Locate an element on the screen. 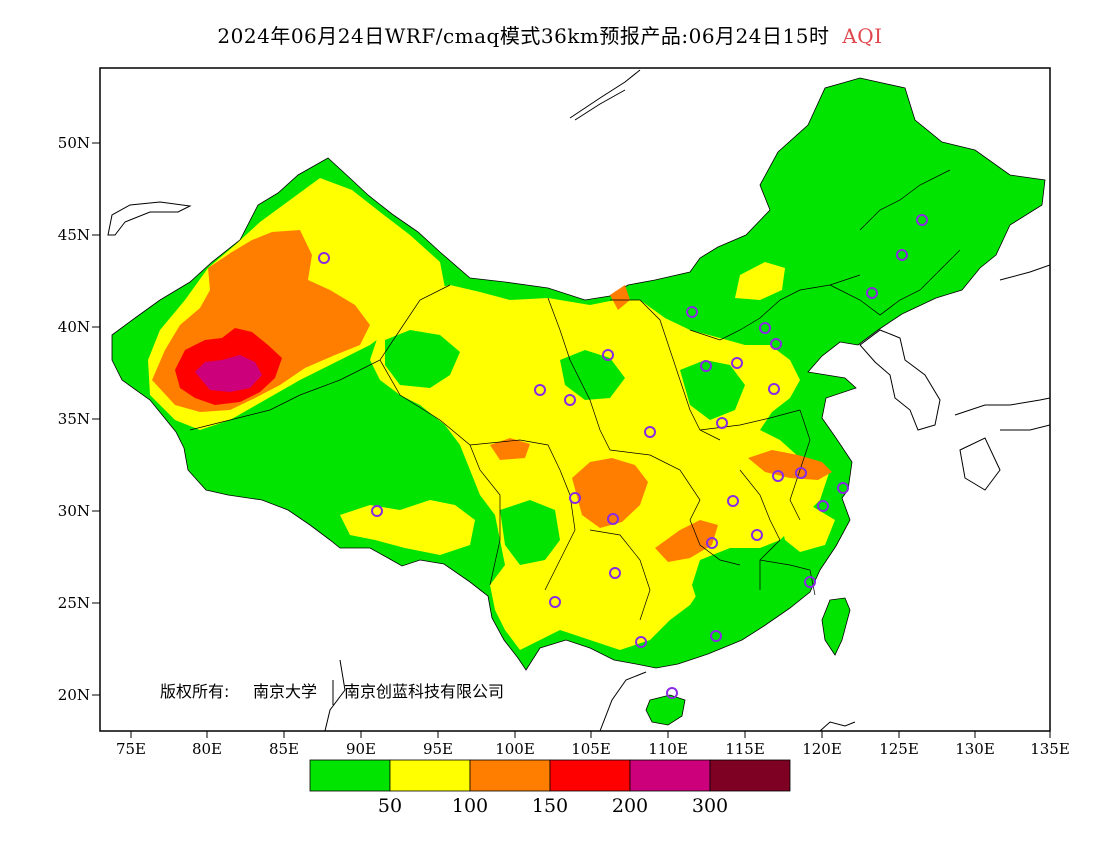  legend-swatch-sensitive is located at coordinates (510, 775).